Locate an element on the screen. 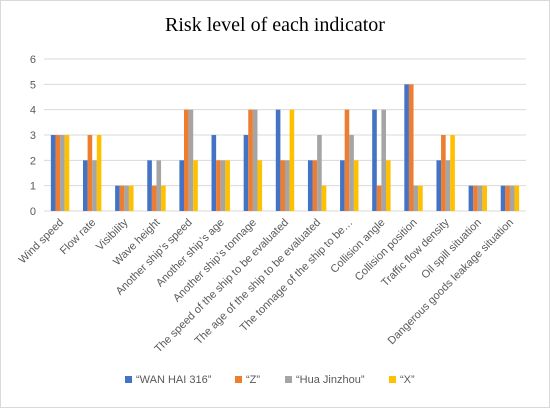 The width and height of the screenshot is (550, 408). y-tick-label: 0 is located at coordinates (33, 212).